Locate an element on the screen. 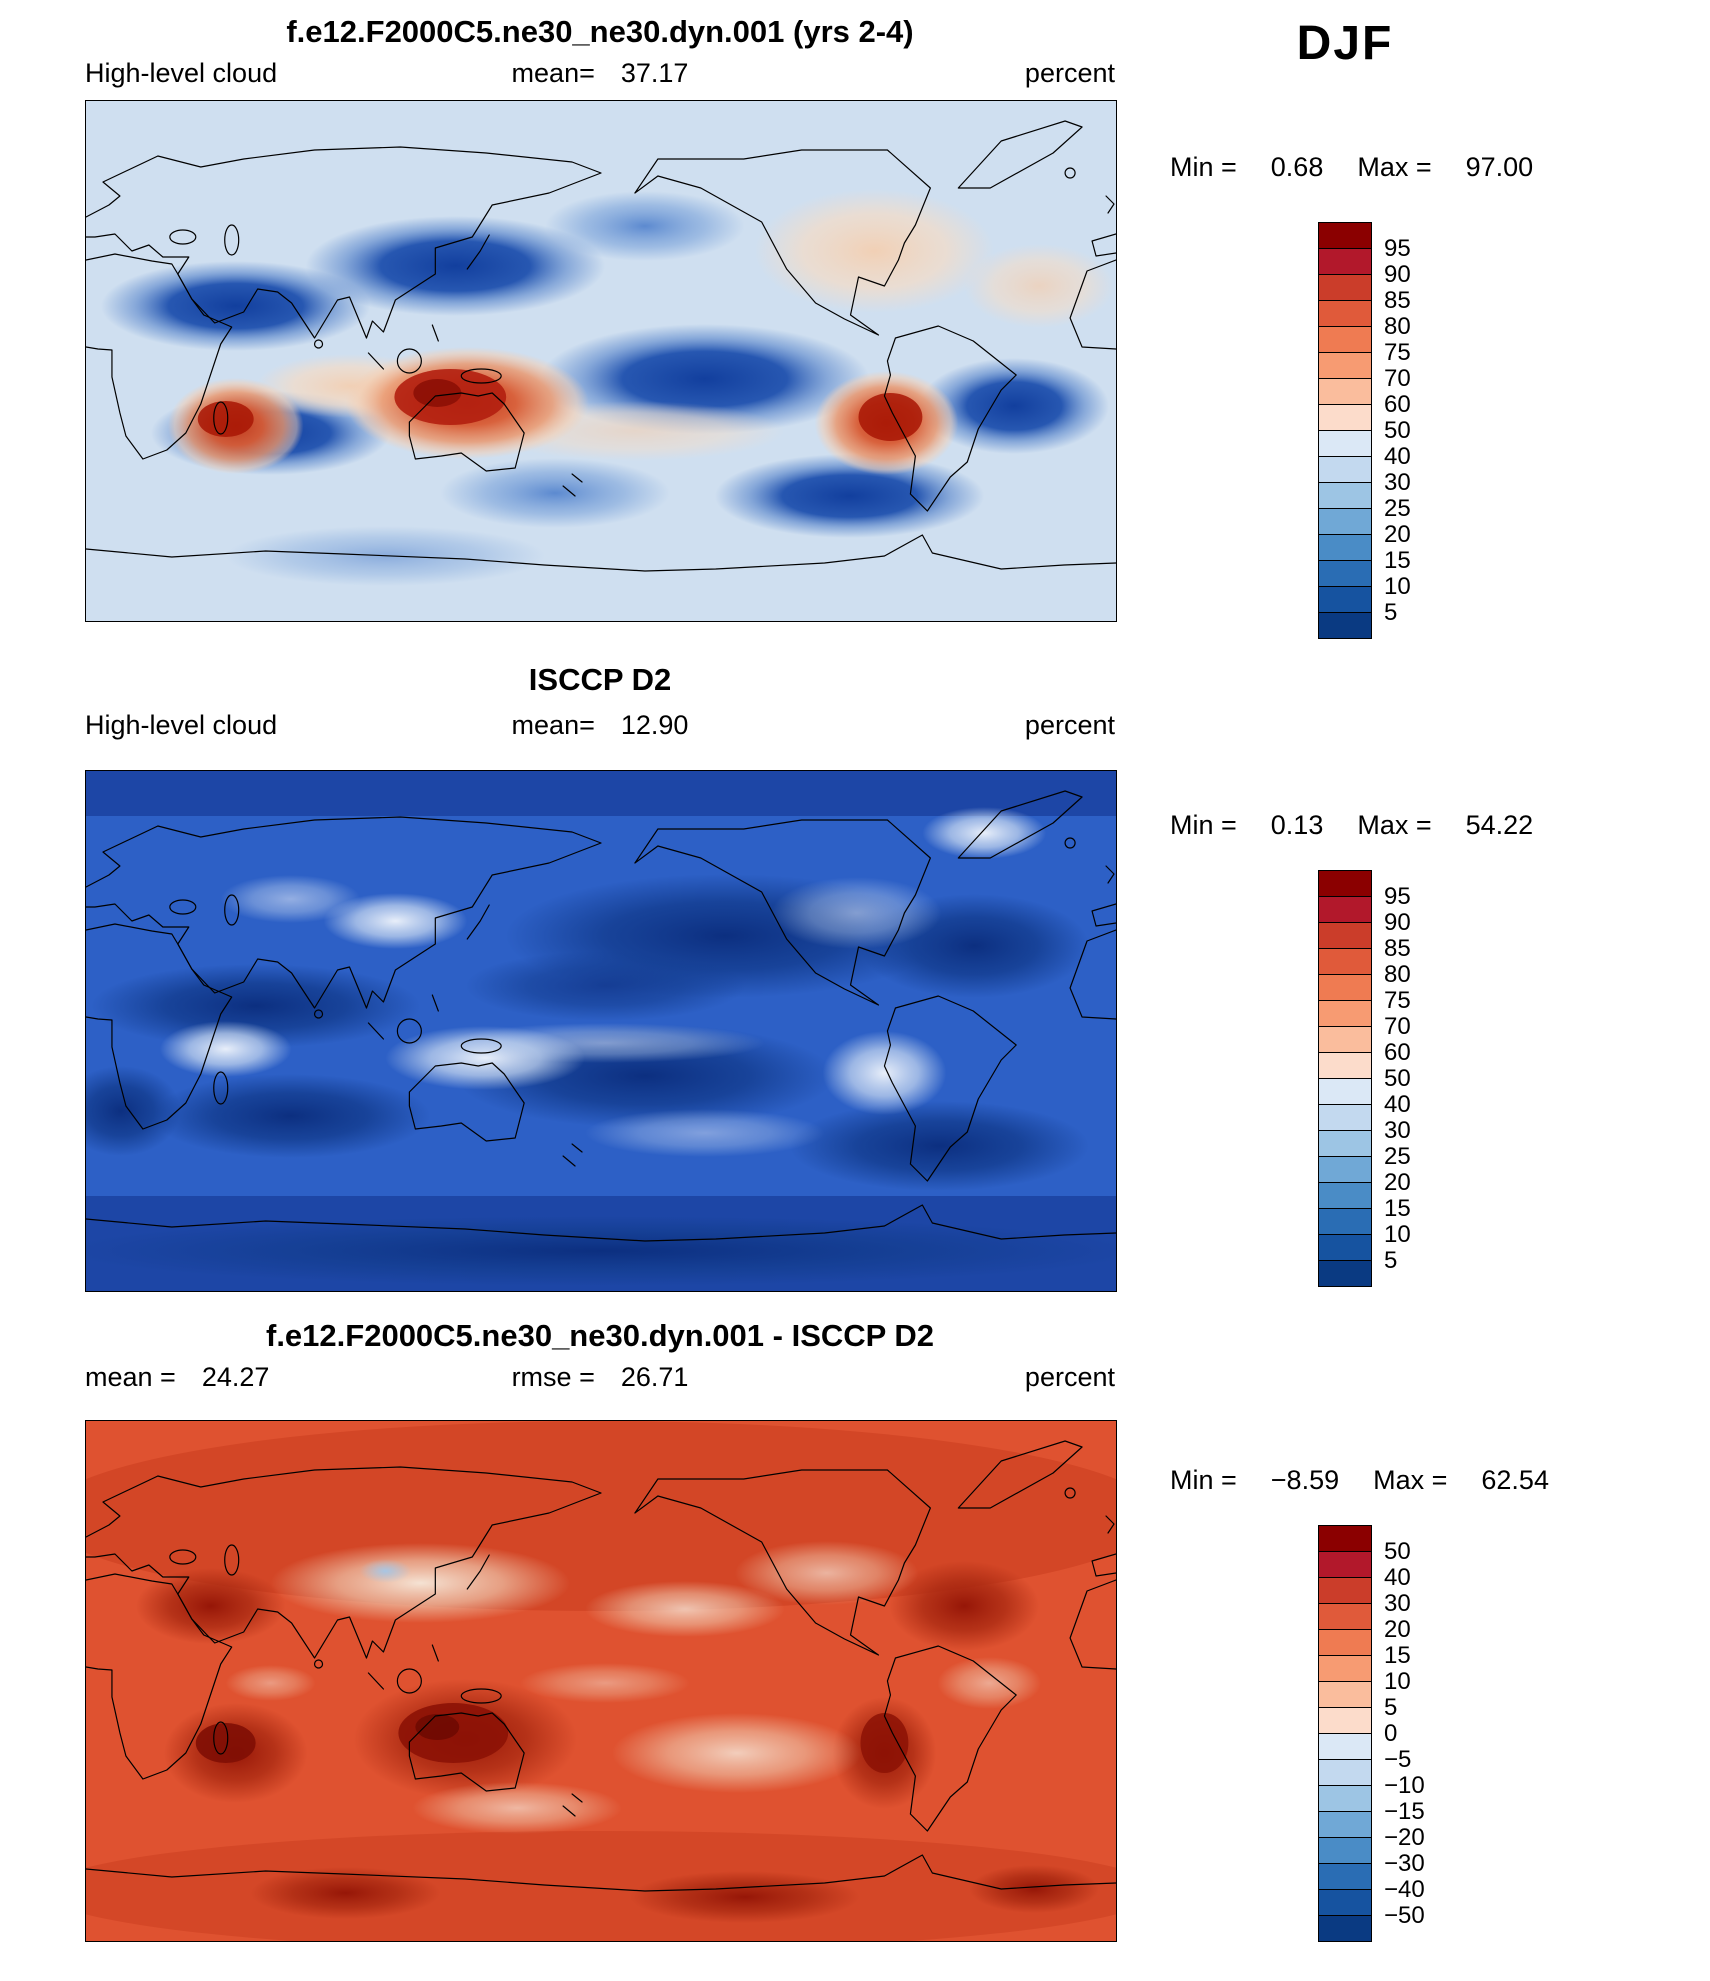  colorbar: 95 90 85 80 75 70 60 50 40 30 25 20 15 10 5 is located at coordinates (1398, 1078).